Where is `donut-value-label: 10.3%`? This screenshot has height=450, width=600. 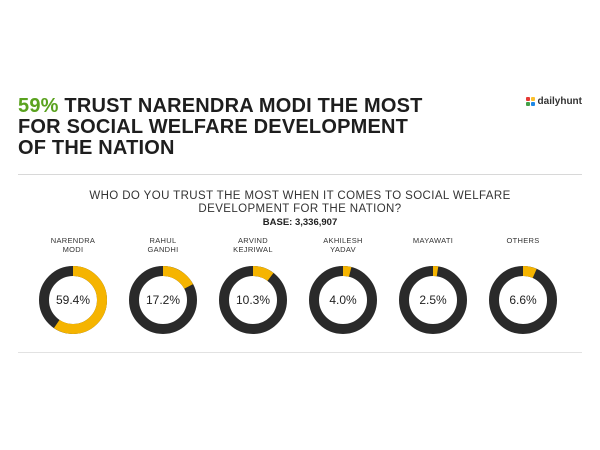 donut-value-label: 10.3% is located at coordinates (253, 300).